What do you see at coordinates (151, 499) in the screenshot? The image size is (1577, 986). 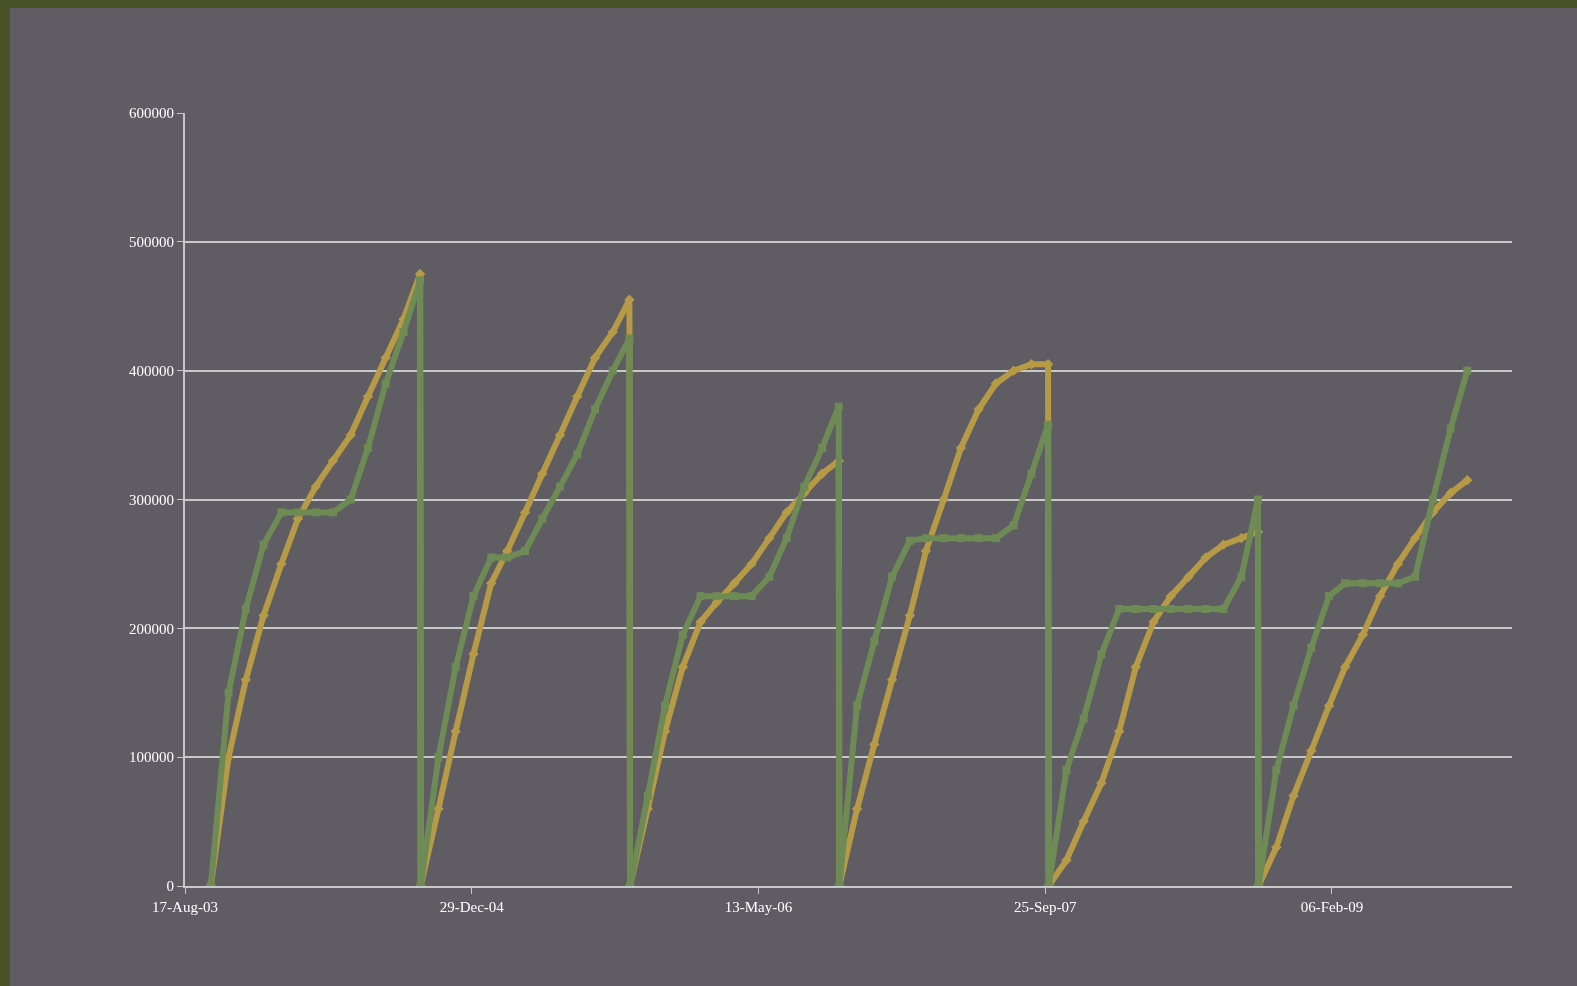 I see `y-tick-label: 300000` at bounding box center [151, 499].